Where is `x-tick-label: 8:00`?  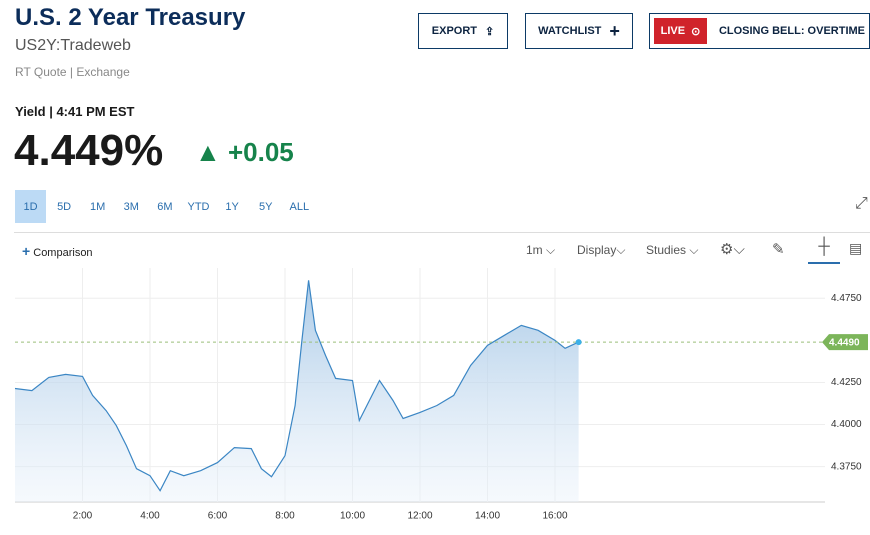
x-tick-label: 8:00 is located at coordinates (285, 516).